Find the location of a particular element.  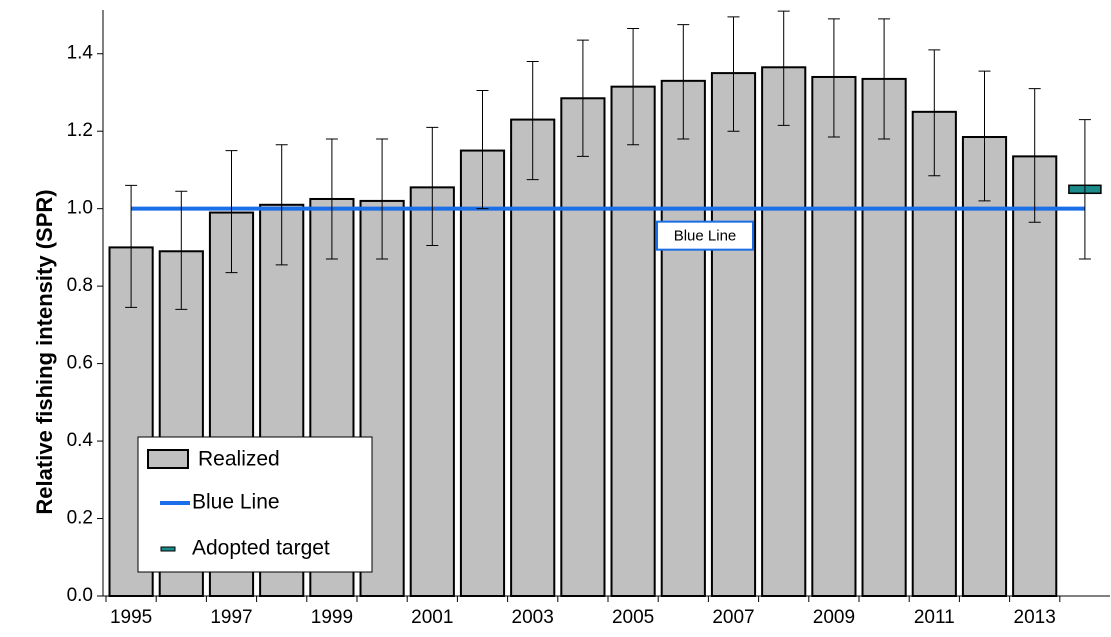

y-tick-label: 1.4 is located at coordinates (80, 53).